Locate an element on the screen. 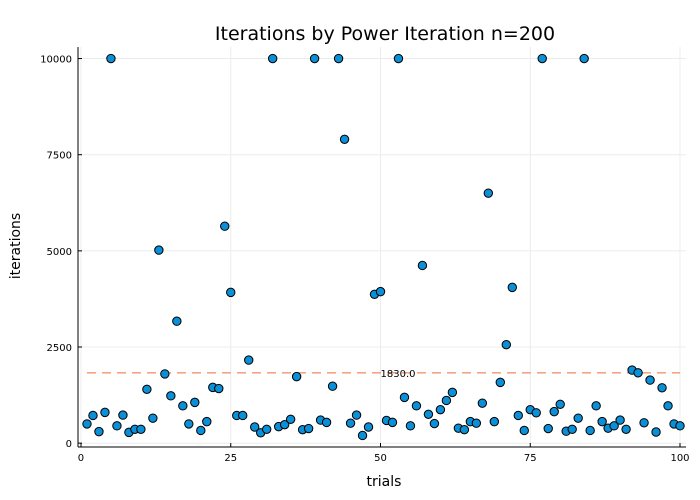 Image resolution: width=700 pixels, height=500 pixels. x-axis-label: trials is located at coordinates (384, 482).